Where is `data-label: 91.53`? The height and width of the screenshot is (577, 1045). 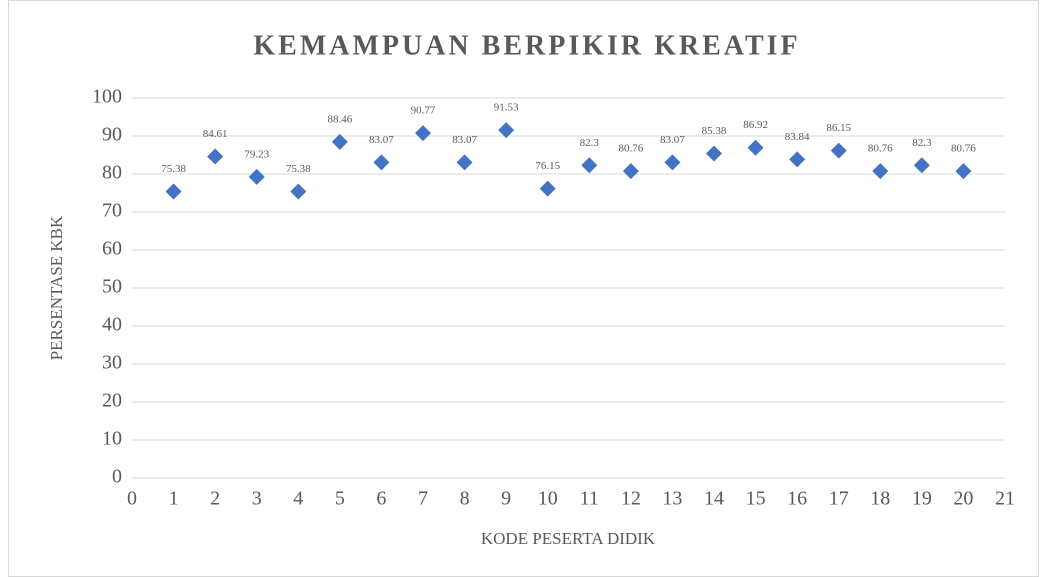 data-label: 91.53 is located at coordinates (506, 108).